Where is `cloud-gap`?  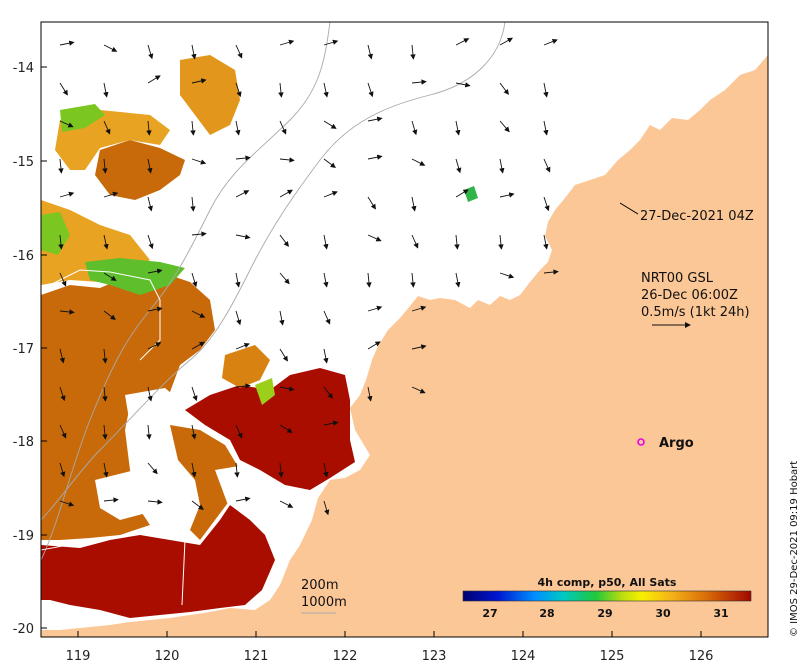
cloud-gap is located at coordinates (155, 409).